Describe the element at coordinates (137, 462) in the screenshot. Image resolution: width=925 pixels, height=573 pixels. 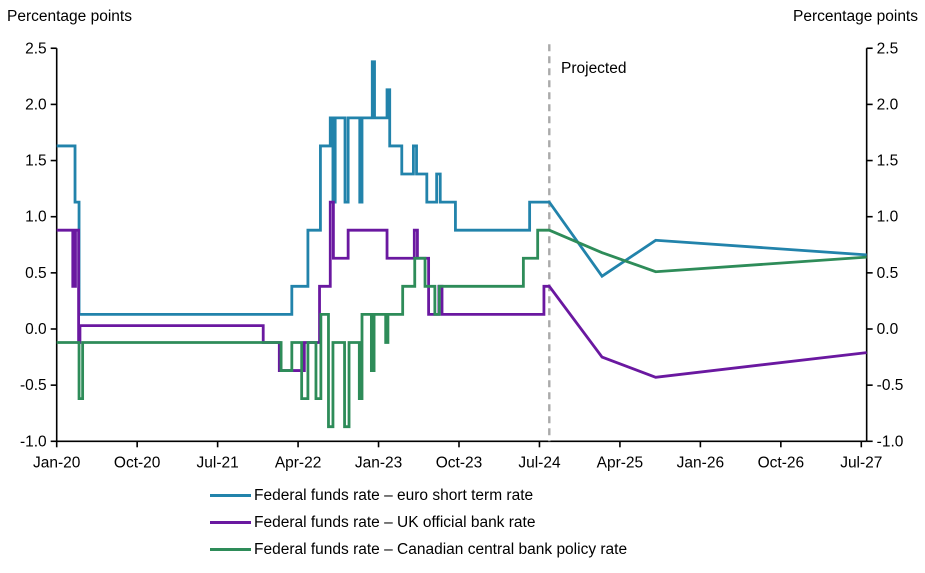
I see `svg-text: Oct-20` at that location.